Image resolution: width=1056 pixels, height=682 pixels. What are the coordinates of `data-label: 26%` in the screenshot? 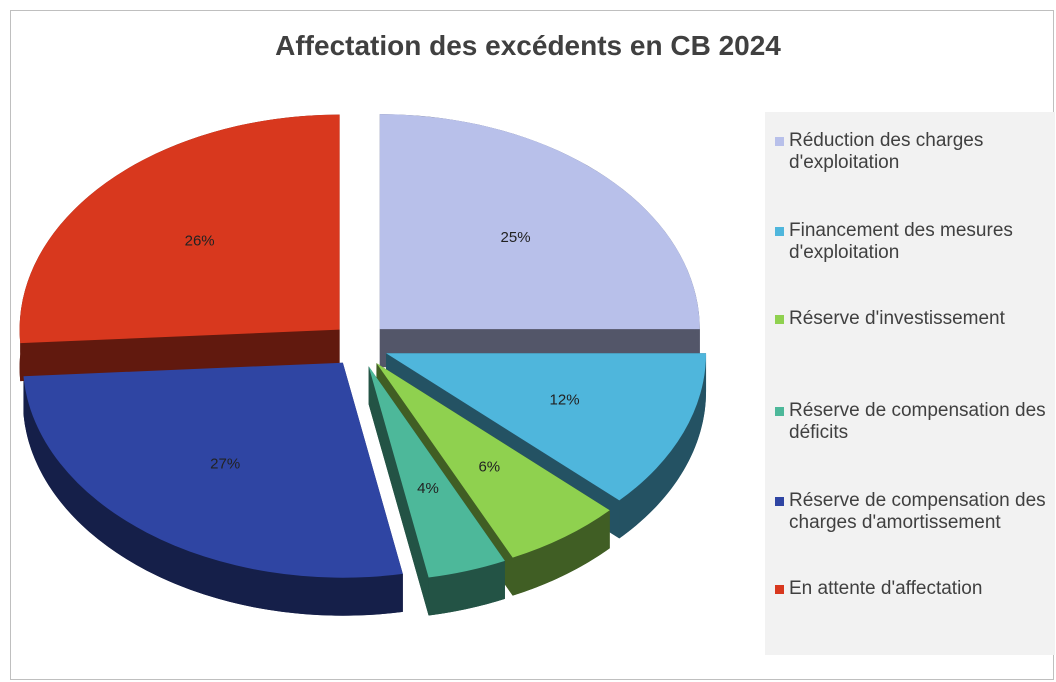 It's located at (200, 240).